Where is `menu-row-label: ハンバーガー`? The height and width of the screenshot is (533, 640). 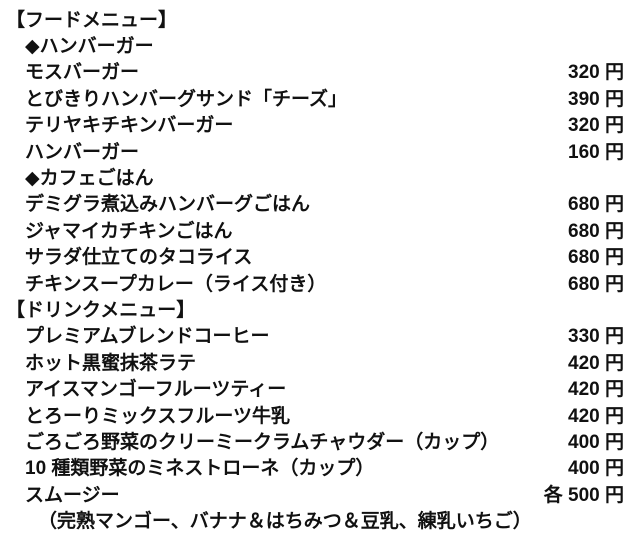
menu-row-label: ハンバーガー is located at coordinates (82, 152).